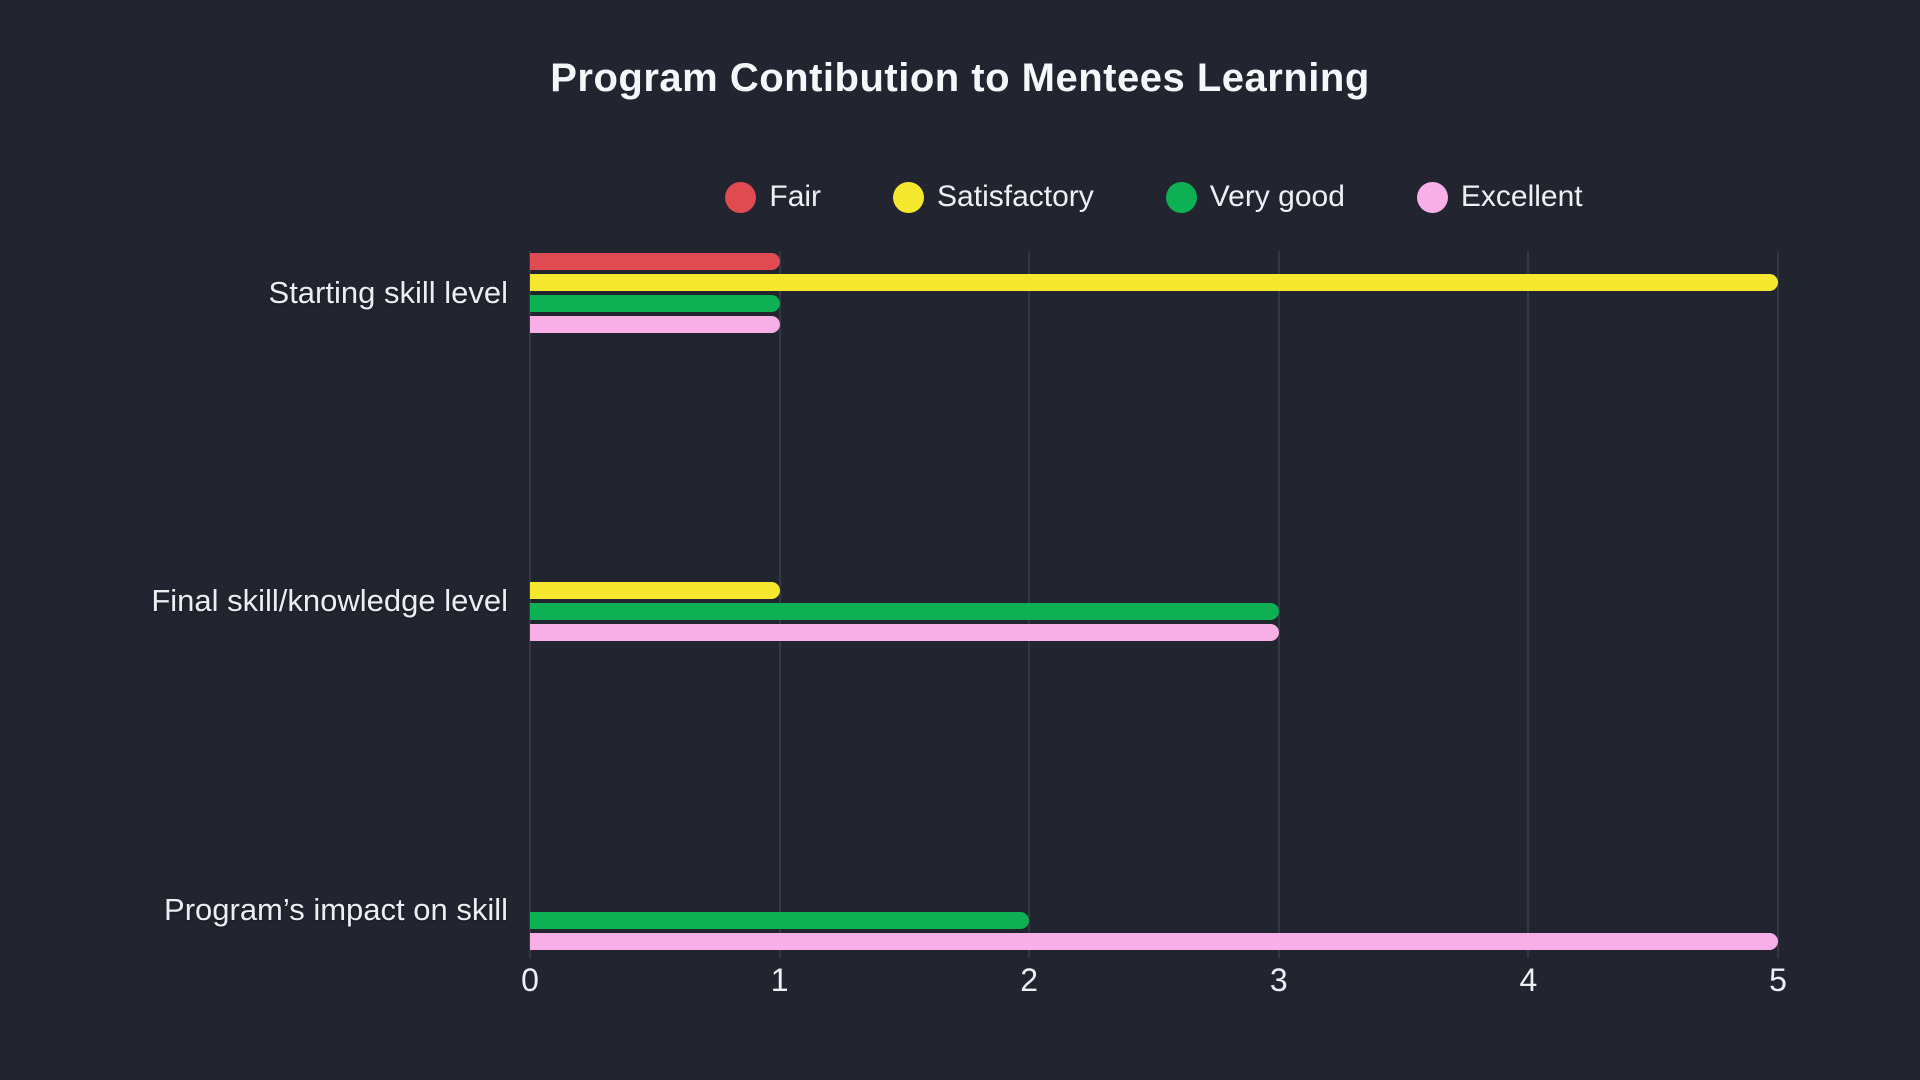 This screenshot has width=1920, height=1080. I want to click on legend-item-label: Satisfactory, so click(1015, 196).